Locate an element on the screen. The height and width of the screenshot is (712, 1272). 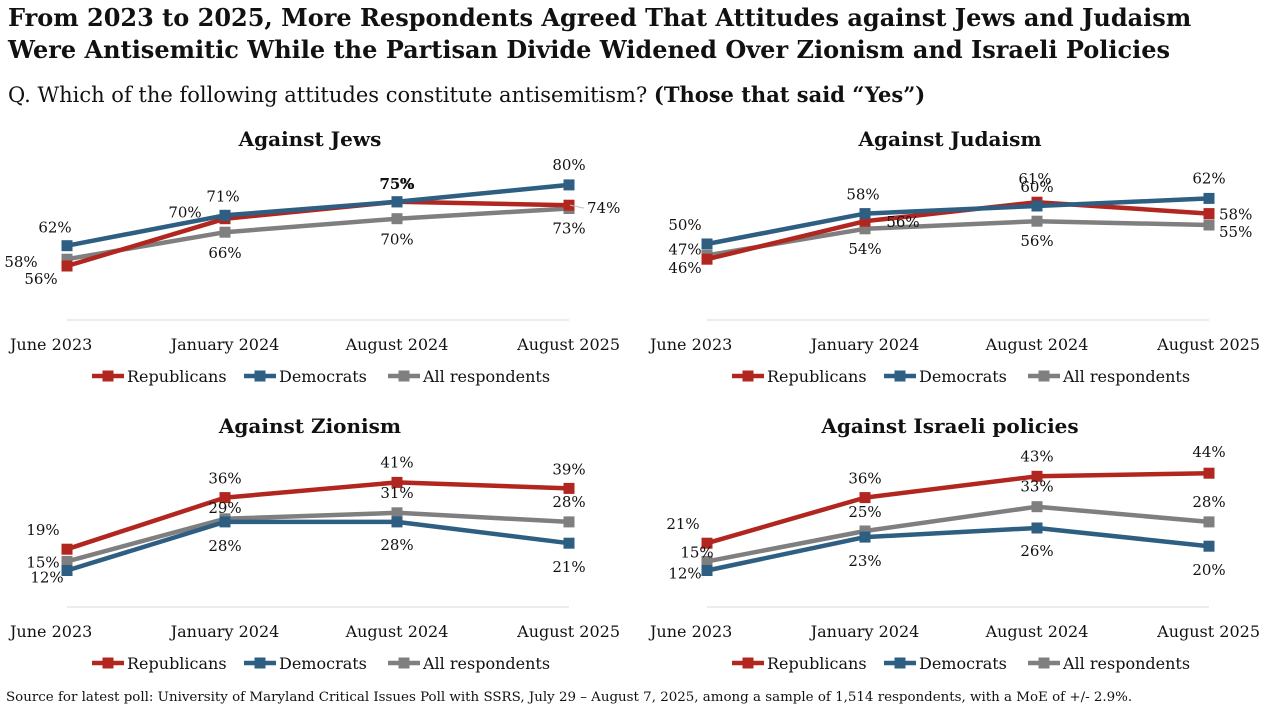
data-label-democrats-1: 23% is located at coordinates (864, 561).